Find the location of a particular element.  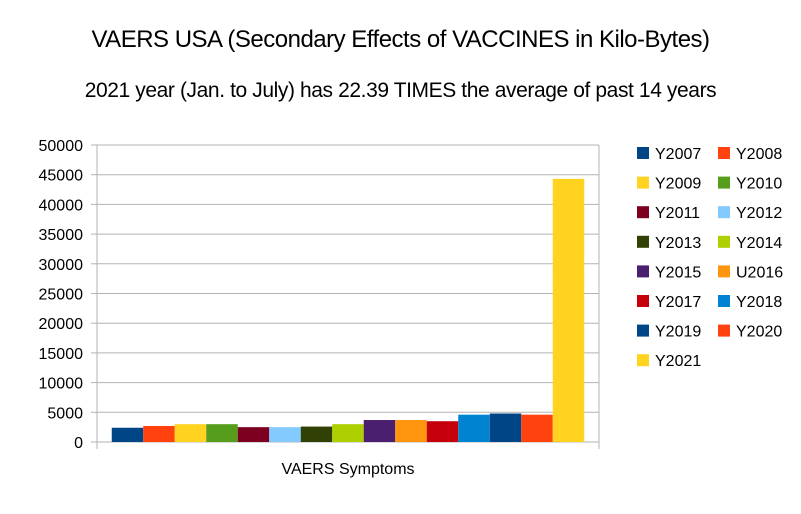

bar-y2017 is located at coordinates (442, 431).